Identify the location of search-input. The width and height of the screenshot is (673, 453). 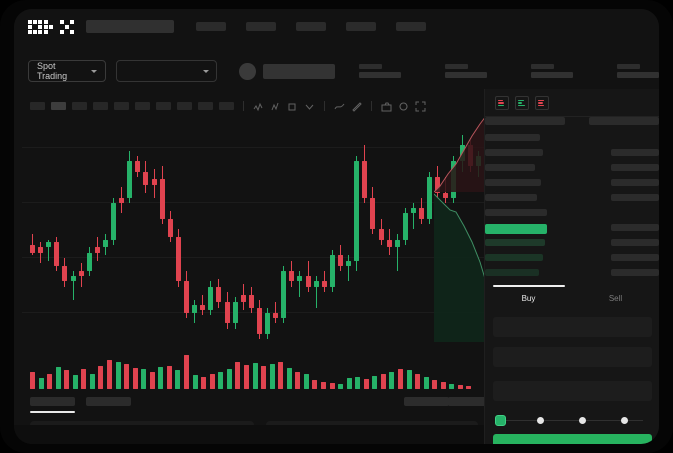
(130, 26).